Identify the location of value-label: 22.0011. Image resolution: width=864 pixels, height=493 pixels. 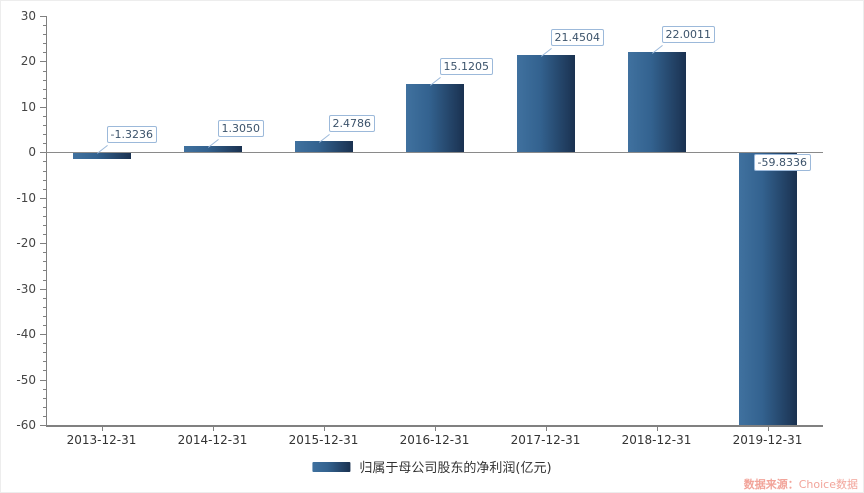
(688, 35).